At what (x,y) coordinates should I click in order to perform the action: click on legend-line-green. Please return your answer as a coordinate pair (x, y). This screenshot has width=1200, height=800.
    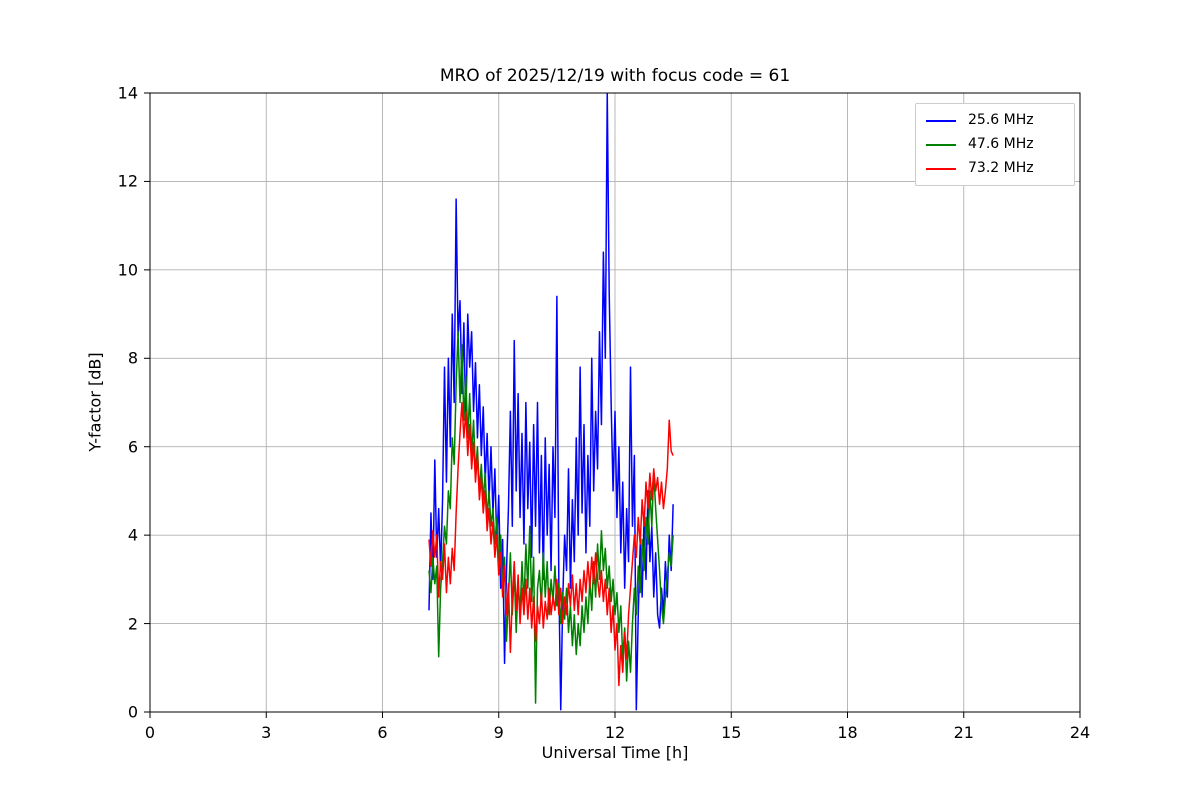
    Looking at the image, I should click on (941, 144).